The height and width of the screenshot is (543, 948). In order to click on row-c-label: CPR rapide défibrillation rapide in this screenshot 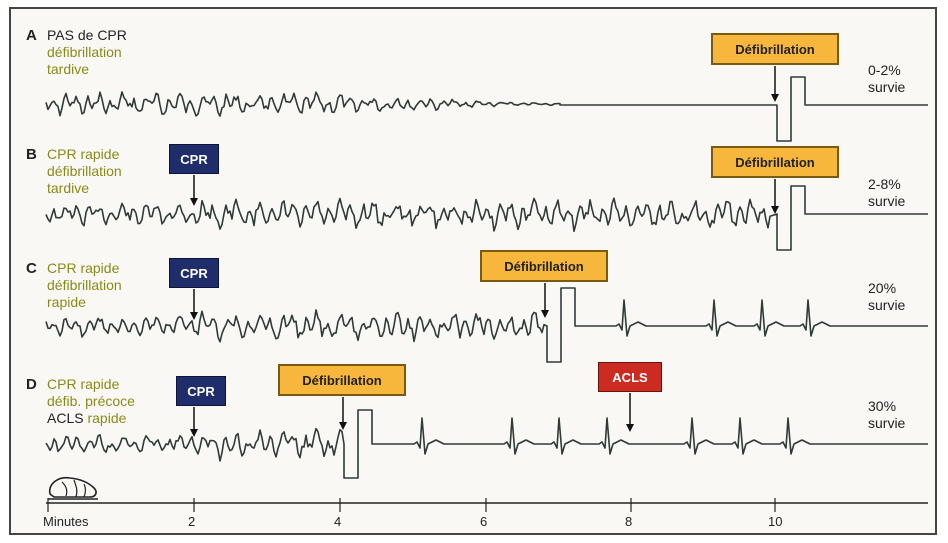, I will do `click(84, 285)`.